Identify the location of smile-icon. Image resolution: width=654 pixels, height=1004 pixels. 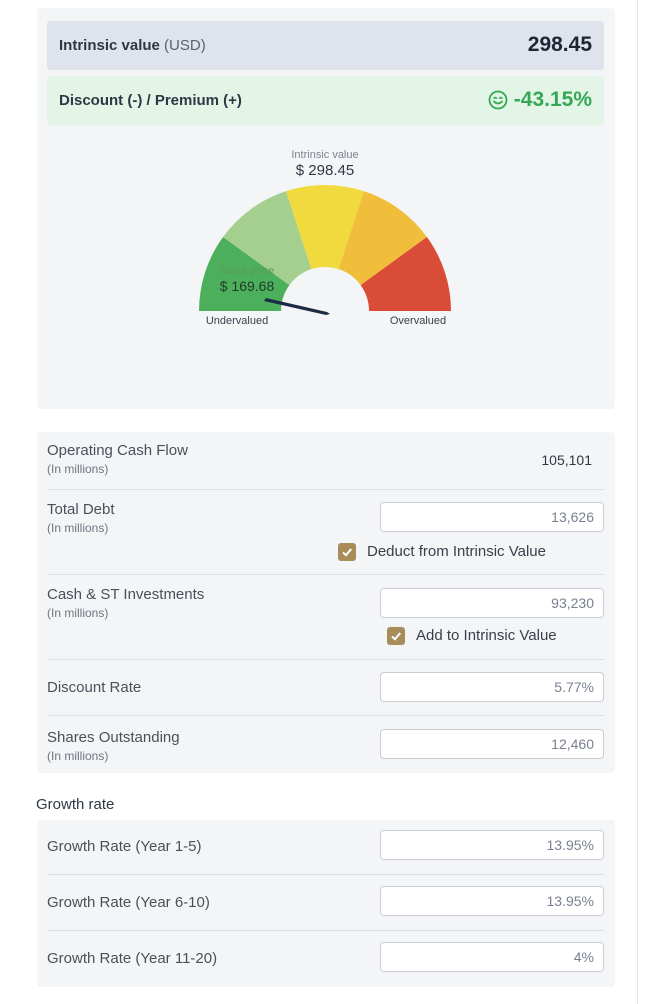
(498, 100).